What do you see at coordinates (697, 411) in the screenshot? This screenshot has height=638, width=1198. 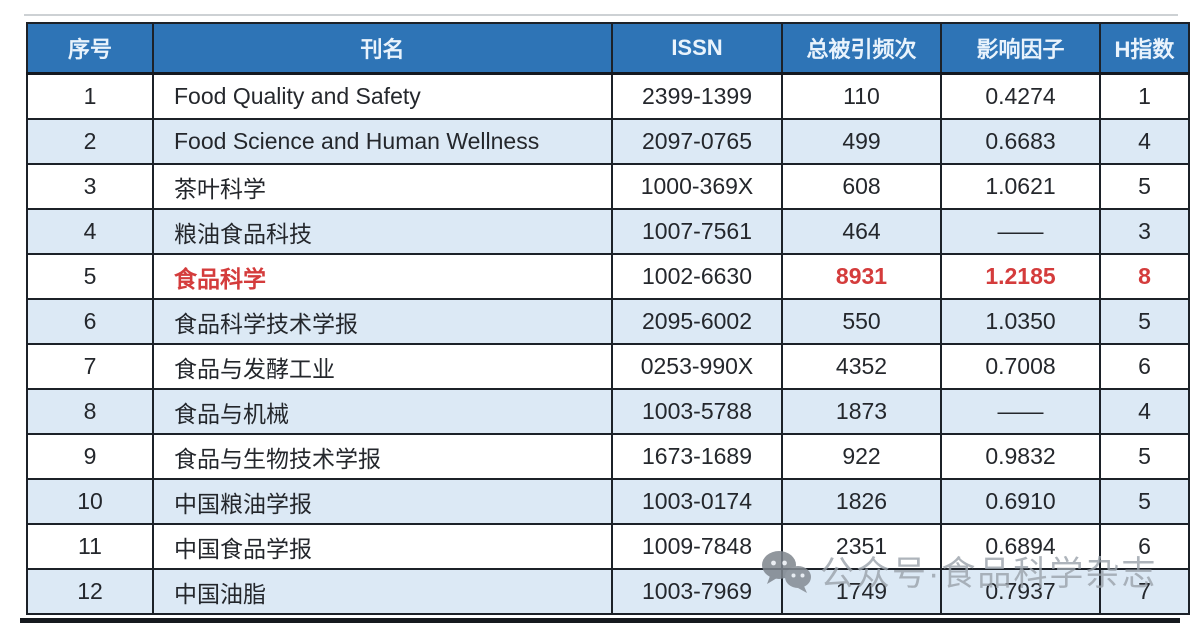 I see `cell-issn: 1003-5788` at bounding box center [697, 411].